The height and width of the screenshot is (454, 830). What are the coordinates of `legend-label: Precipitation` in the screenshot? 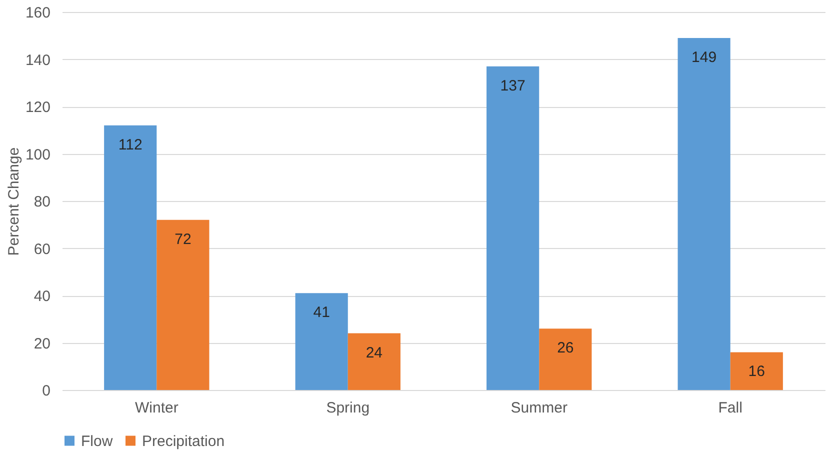 It's located at (183, 441).